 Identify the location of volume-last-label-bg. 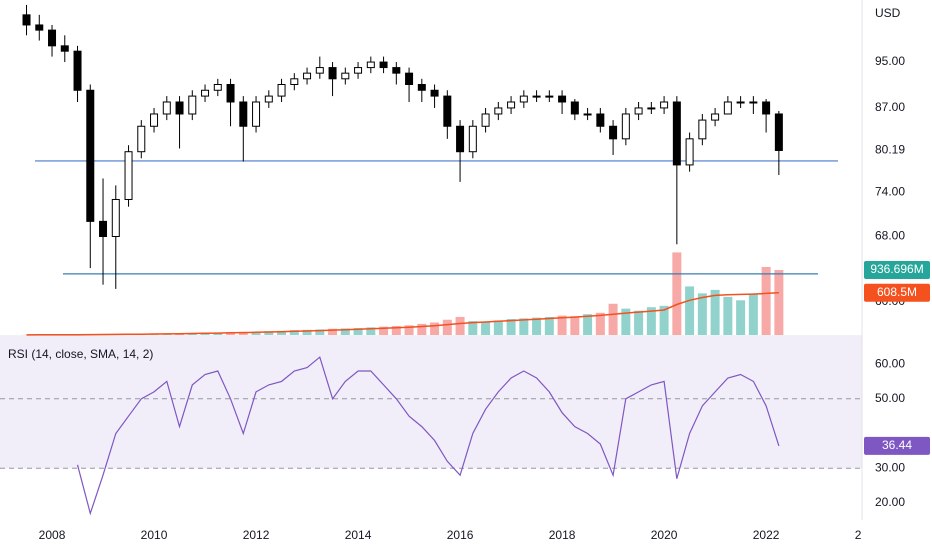
(897, 269).